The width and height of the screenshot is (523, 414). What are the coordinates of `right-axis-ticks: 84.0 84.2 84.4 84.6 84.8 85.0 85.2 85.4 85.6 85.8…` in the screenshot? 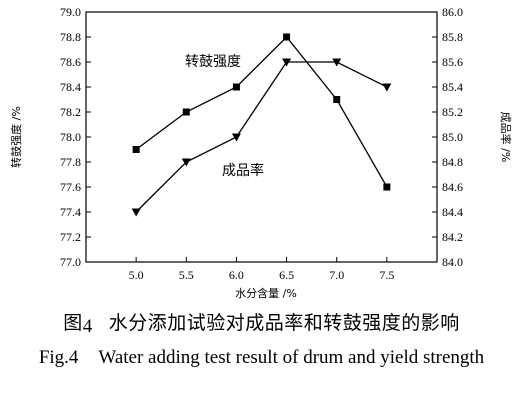 It's located at (447, 137).